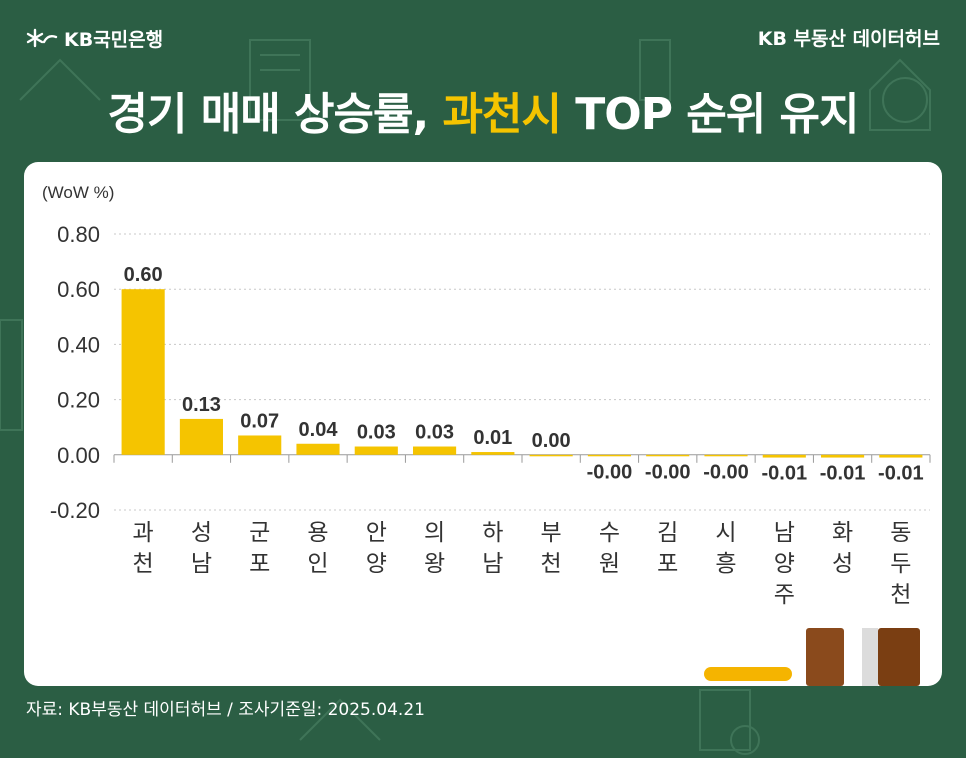 The height and width of the screenshot is (758, 966). Describe the element at coordinates (709, 114) in the screenshot. I see `title-part-2: TOP 순위 유지` at that location.